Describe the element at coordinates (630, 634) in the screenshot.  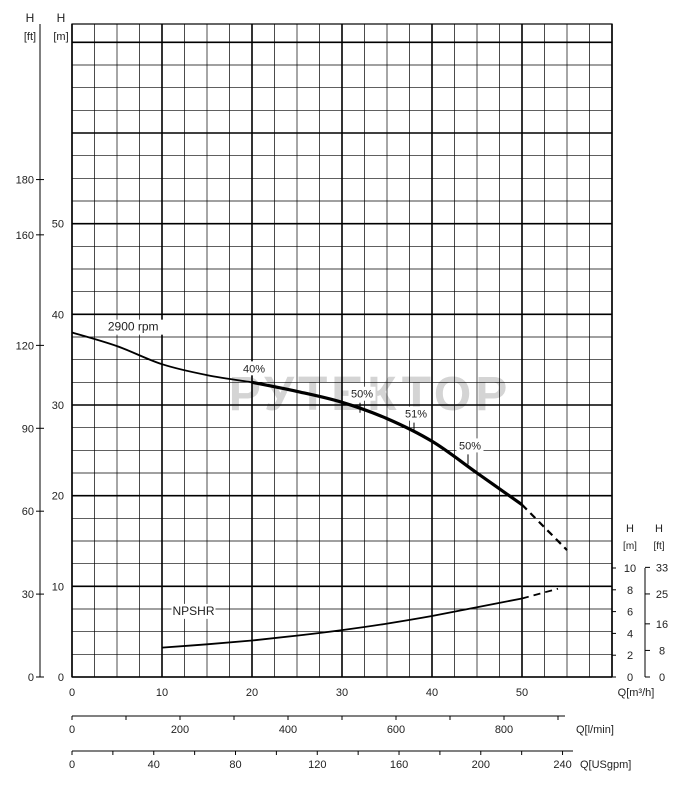
I see `npshr-m-tick-label: 4` at that location.